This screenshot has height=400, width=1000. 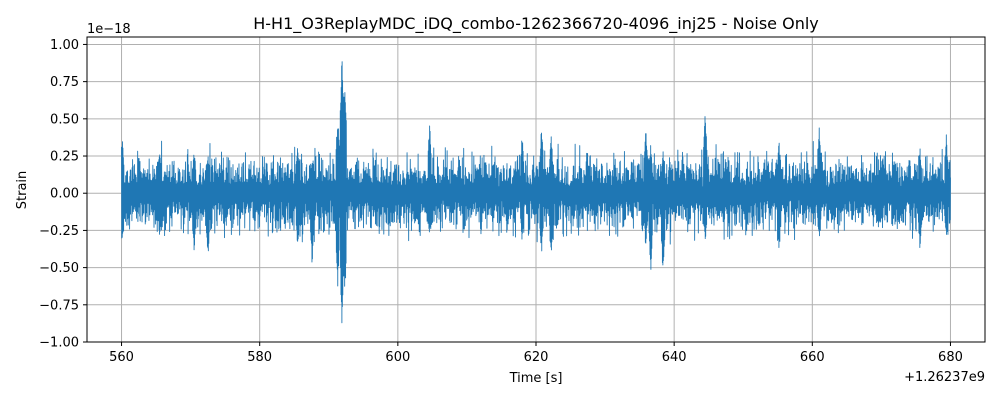 What do you see at coordinates (59, 305) in the screenshot?
I see `y-tick-label: −0.75` at bounding box center [59, 305].